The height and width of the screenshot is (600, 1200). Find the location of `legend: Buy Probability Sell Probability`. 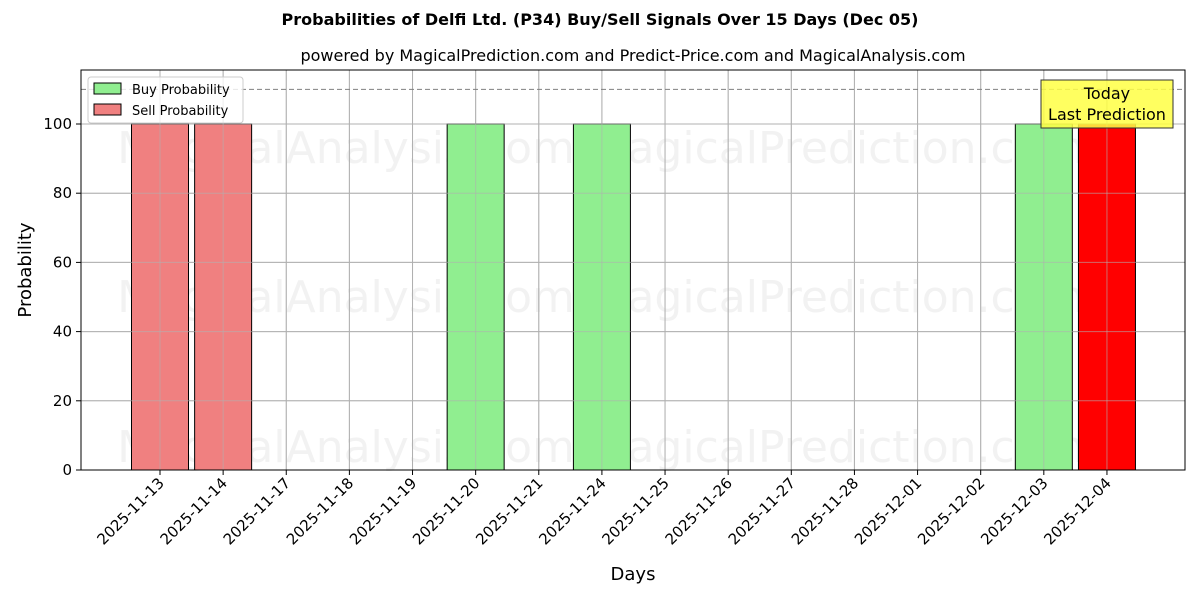

legend: Buy Probability Sell Probability is located at coordinates (165, 100).